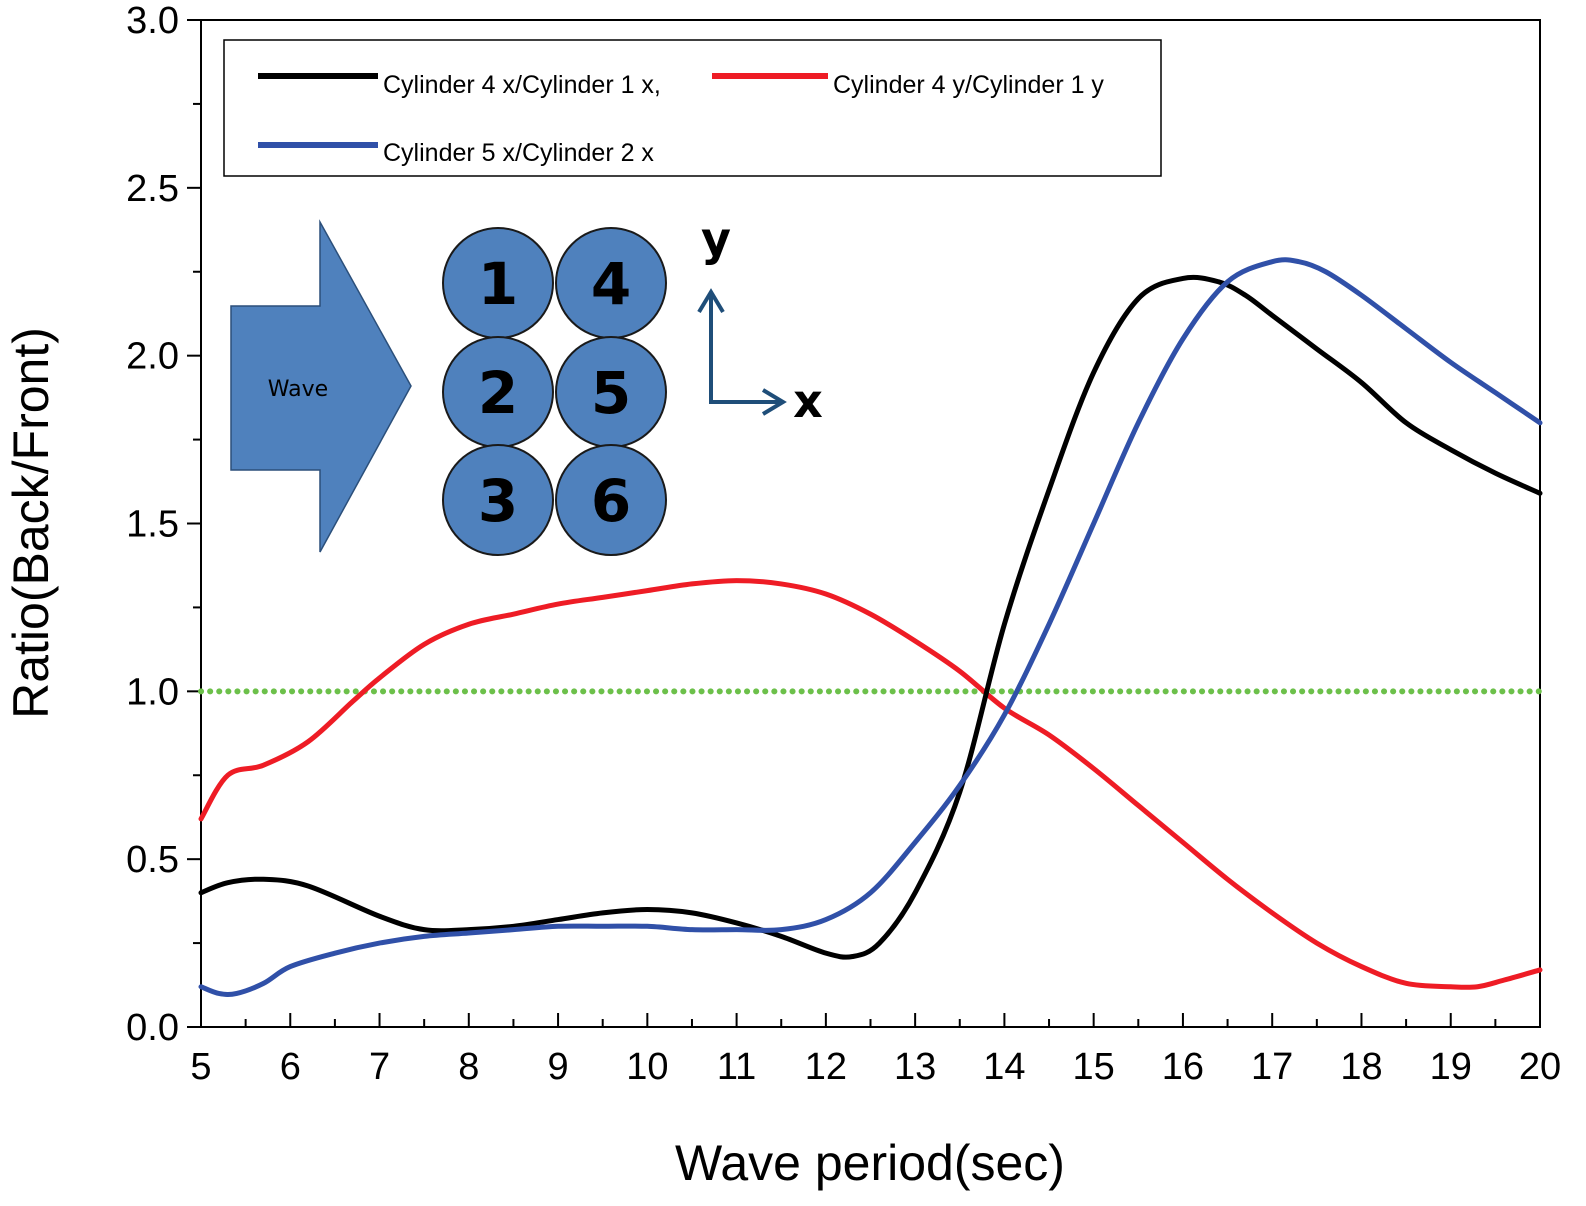  Describe the element at coordinates (379, 1067) in the screenshot. I see `x-tick-label: 7` at that location.